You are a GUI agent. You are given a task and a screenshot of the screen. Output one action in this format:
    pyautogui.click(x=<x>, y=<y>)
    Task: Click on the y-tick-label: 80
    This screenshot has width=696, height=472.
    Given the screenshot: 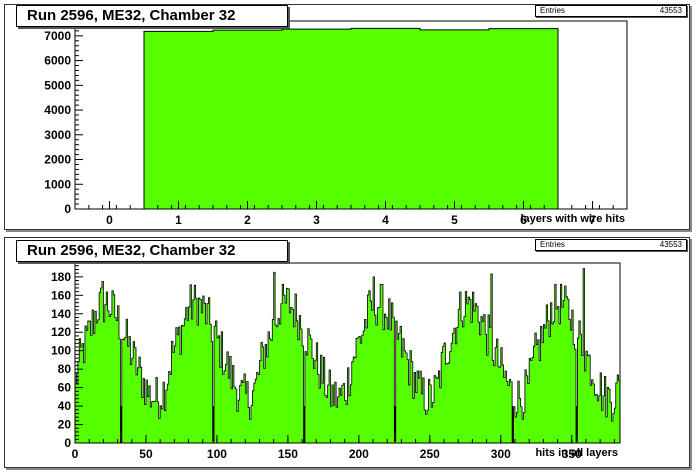 What is the action you would take?
    pyautogui.click(x=65, y=369)
    